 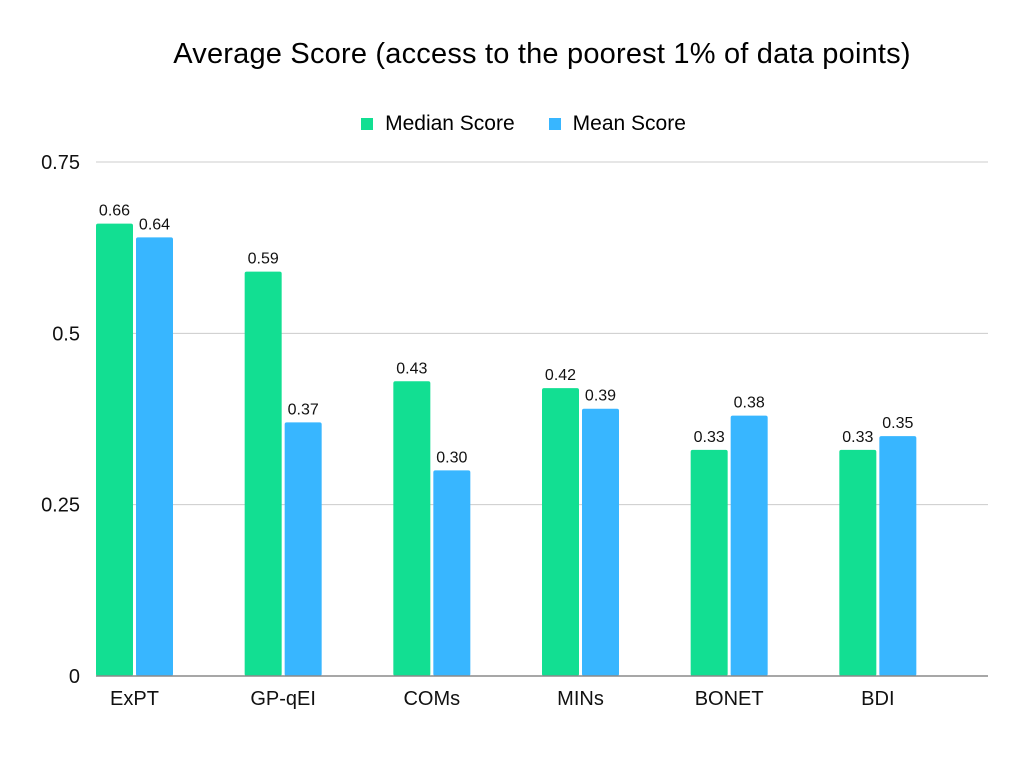 What do you see at coordinates (283, 699) in the screenshot?
I see `x-tick-label: GP-qEI` at bounding box center [283, 699].